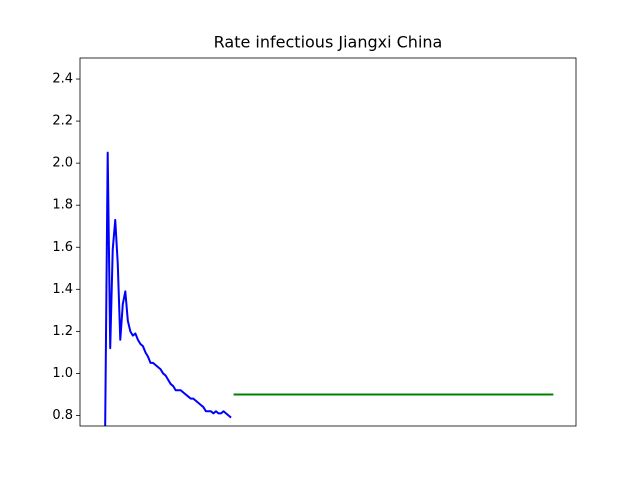  Describe the element at coordinates (62, 79) in the screenshot. I see `y-tick-label: 2.4` at that location.